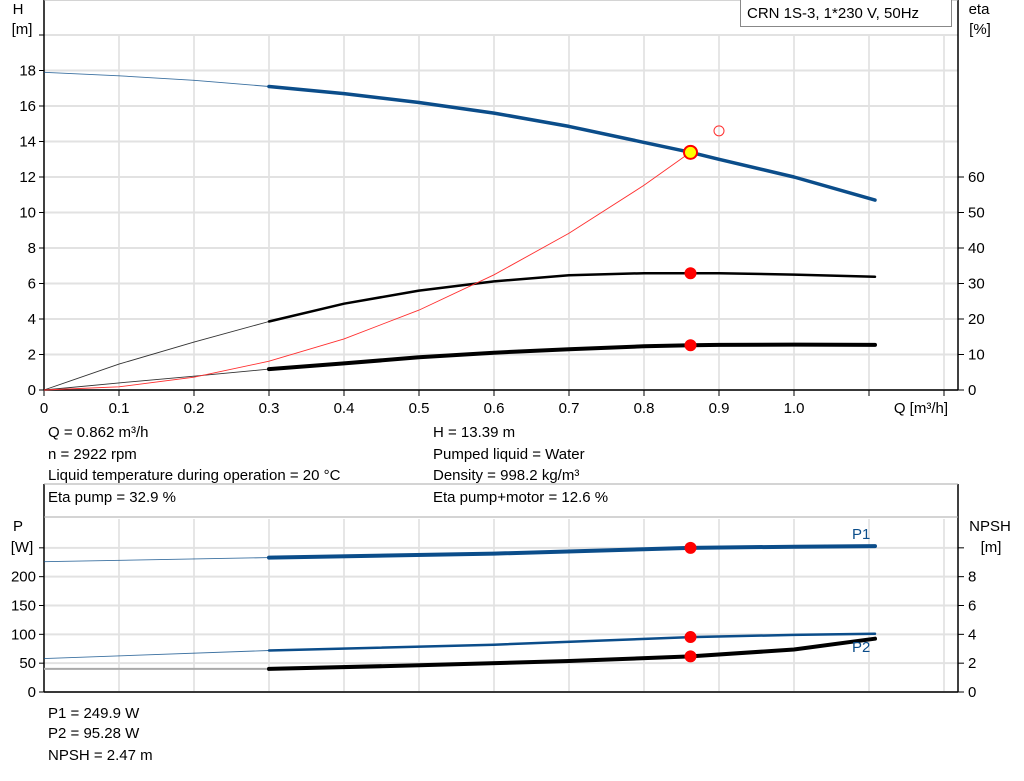  I want to click on info-eta-pump-motor: Eta pump+motor = 12.6 %, so click(521, 497).